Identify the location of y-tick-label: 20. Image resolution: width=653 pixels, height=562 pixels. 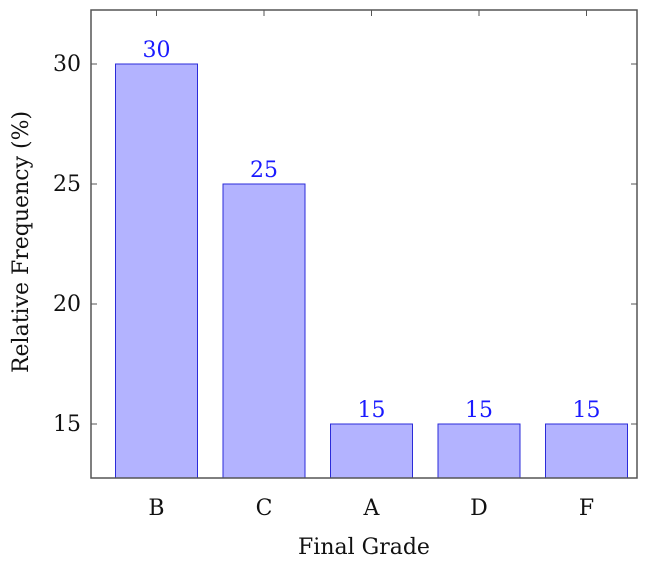
(67, 304).